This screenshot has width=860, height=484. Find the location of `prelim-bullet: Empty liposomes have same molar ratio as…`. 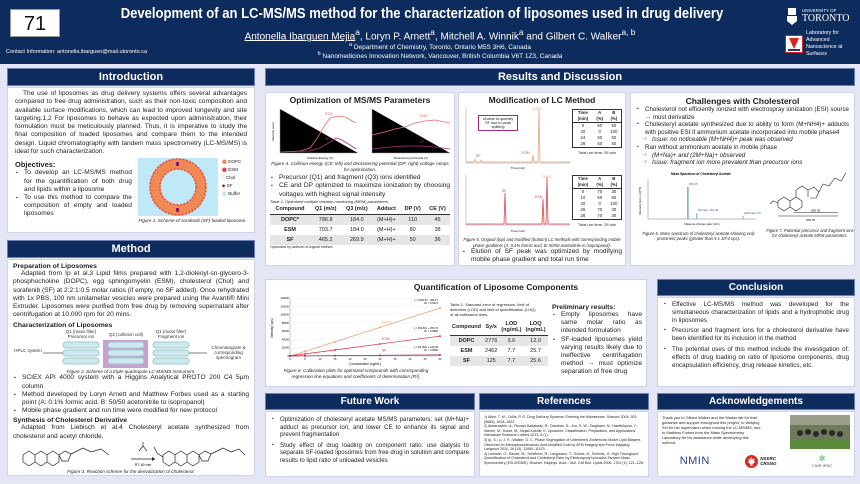

prelim-bullet: Empty liposomes have same molar ratio as… is located at coordinates (597, 323).